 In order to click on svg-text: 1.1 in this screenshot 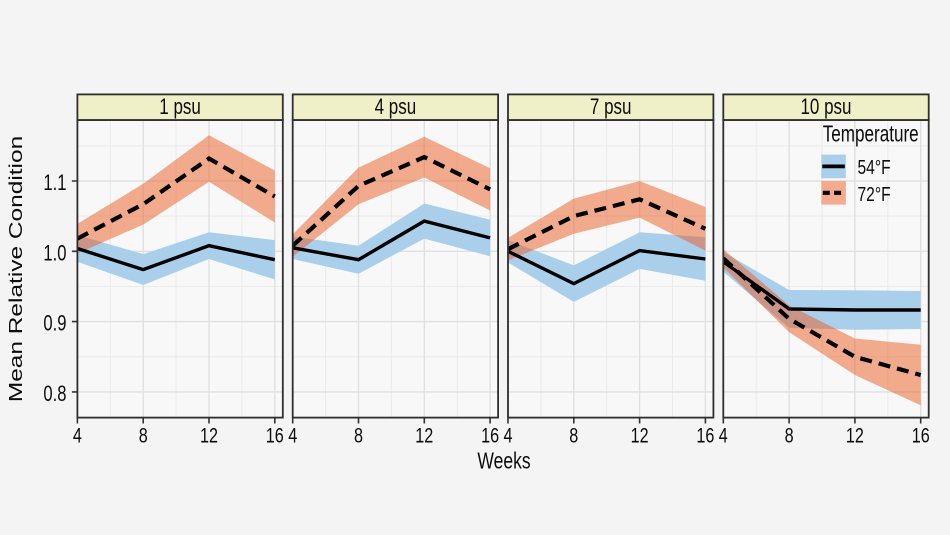, I will do `click(54, 183)`.